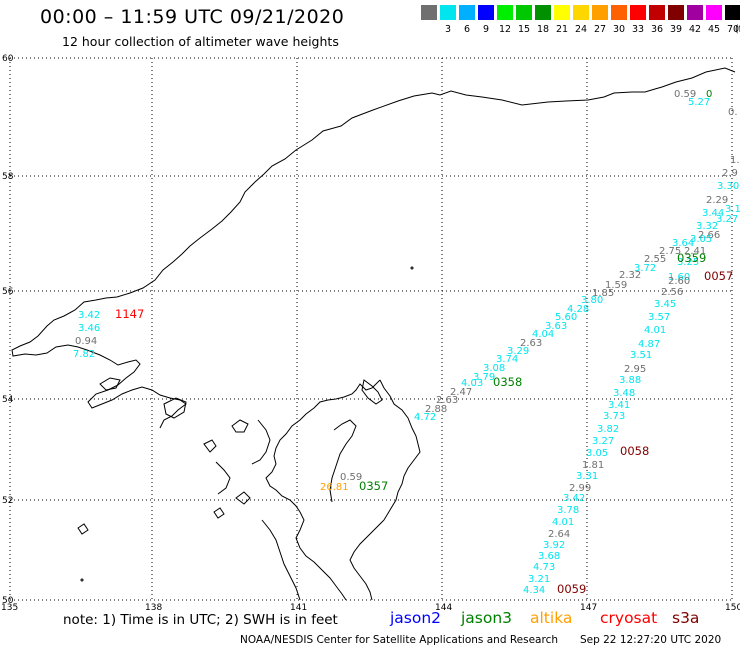 This screenshot has width=740, height=650. What do you see at coordinates (683, 243) in the screenshot?
I see `wave-height-label: 3.64` at bounding box center [683, 243].